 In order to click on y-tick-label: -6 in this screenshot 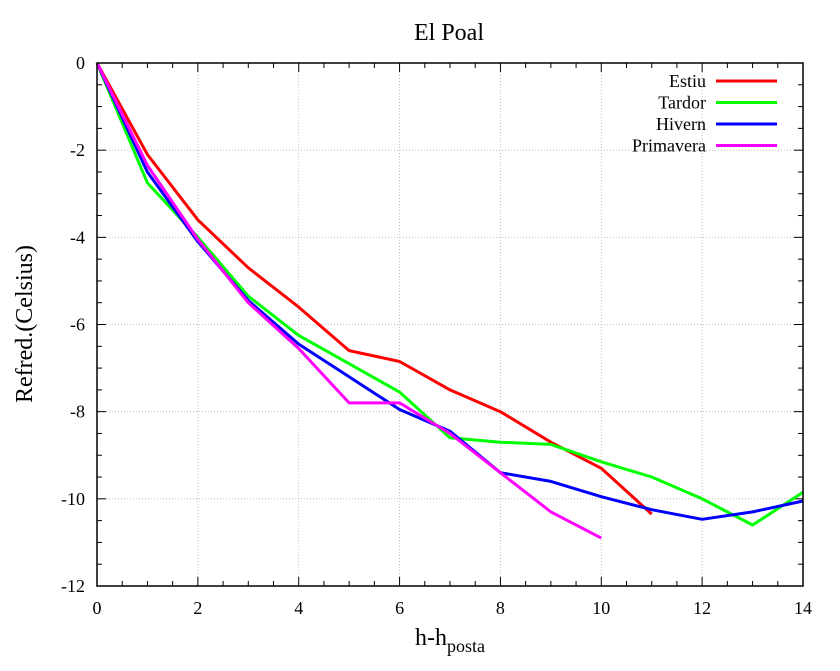, I will do `click(77, 325)`.